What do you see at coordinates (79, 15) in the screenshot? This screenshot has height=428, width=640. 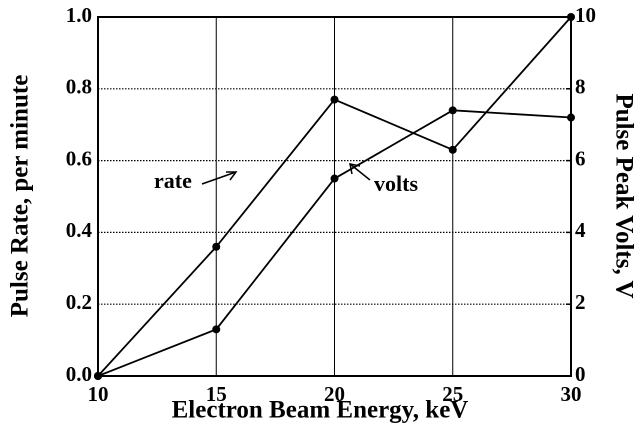 I see `y-tick-label: 1.0` at bounding box center [79, 15].